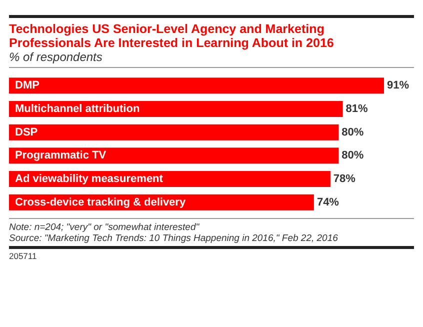  What do you see at coordinates (344, 179) in the screenshot?
I see `data-label: 78%` at bounding box center [344, 179].